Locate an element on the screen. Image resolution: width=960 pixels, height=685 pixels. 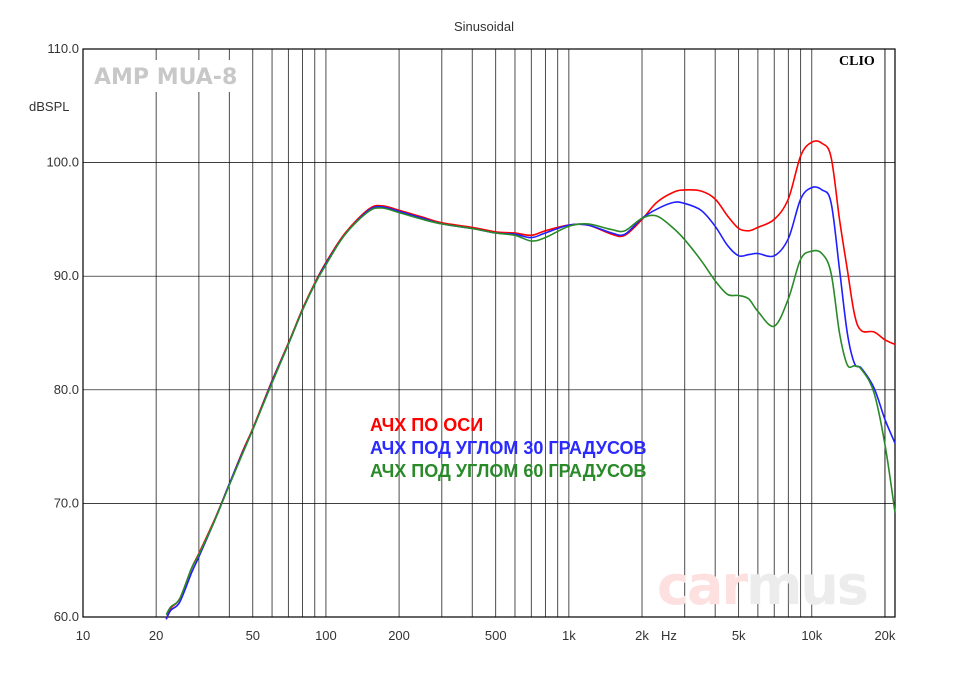
legend-series-60deg: АЧХ ПОД УГЛОМ 60 ГРАДУСОВ is located at coordinates (508, 471).